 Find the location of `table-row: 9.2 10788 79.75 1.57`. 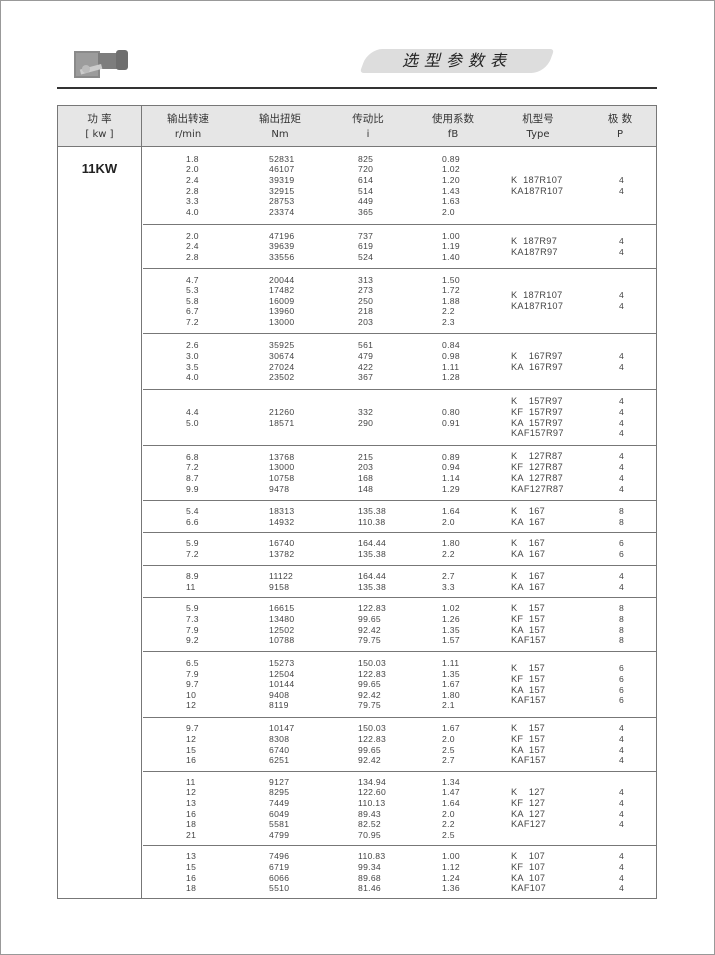

table-row: 9.2 10788 79.75 1.57 is located at coordinates (318, 640).